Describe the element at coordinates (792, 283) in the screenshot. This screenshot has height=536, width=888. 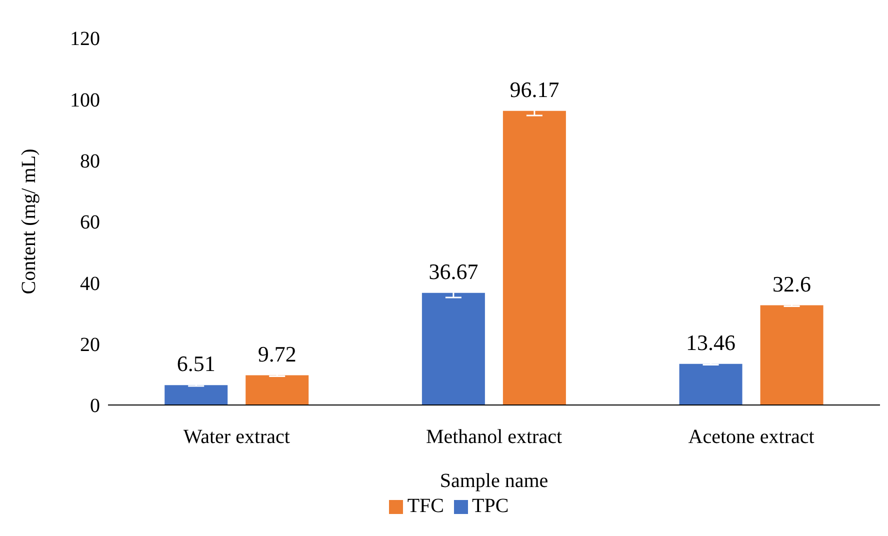
I see `data-label: 32.6` at that location.